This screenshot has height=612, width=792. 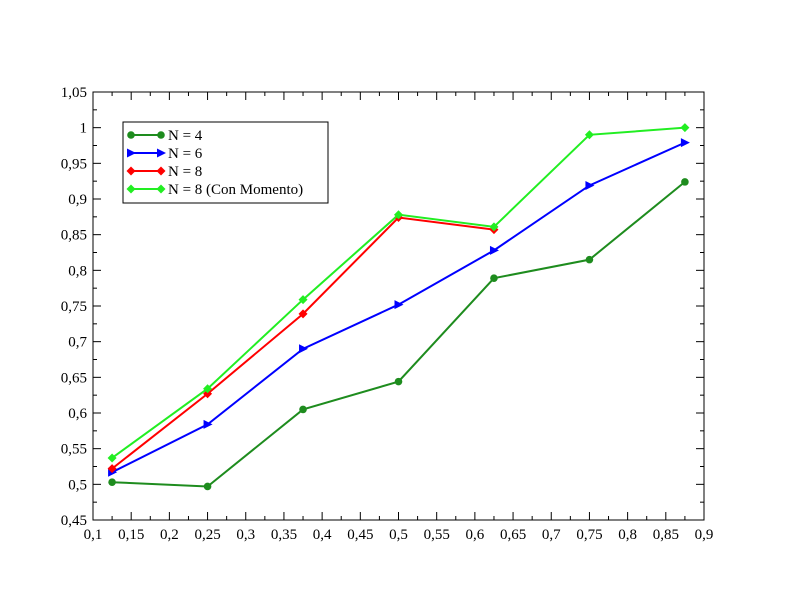 I want to click on x-tick-label: 0,35, so click(x=284, y=535).